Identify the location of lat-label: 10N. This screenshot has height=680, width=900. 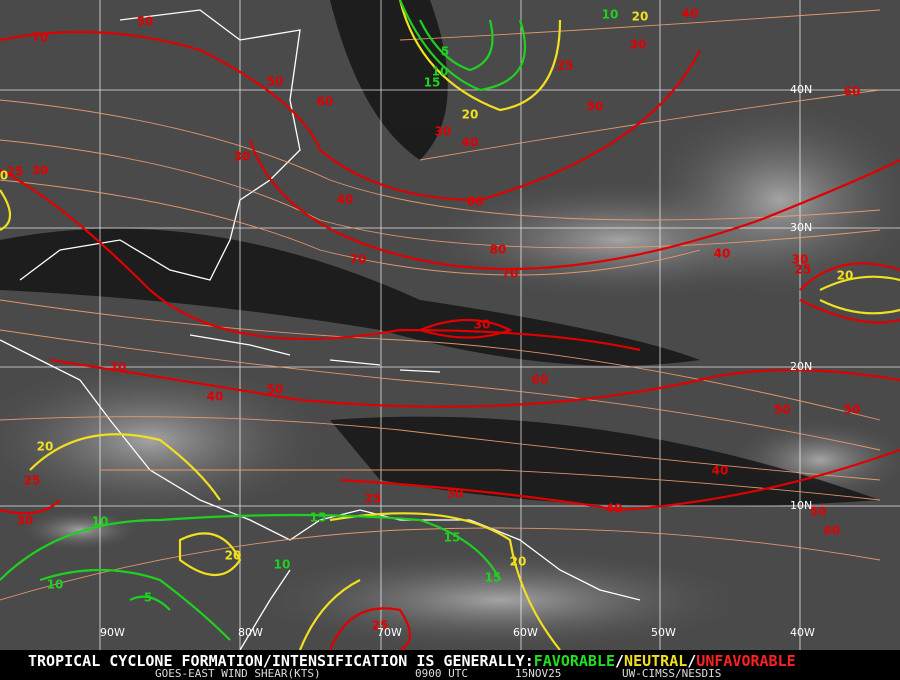
(801, 505).